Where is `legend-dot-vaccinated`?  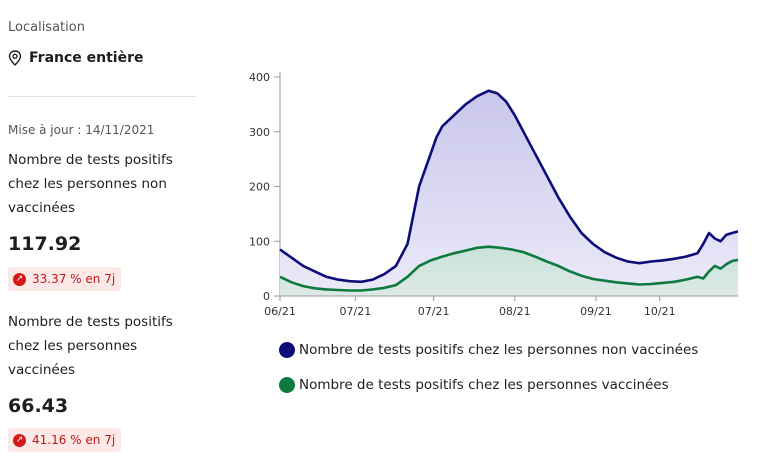 legend-dot-vaccinated is located at coordinates (287, 385).